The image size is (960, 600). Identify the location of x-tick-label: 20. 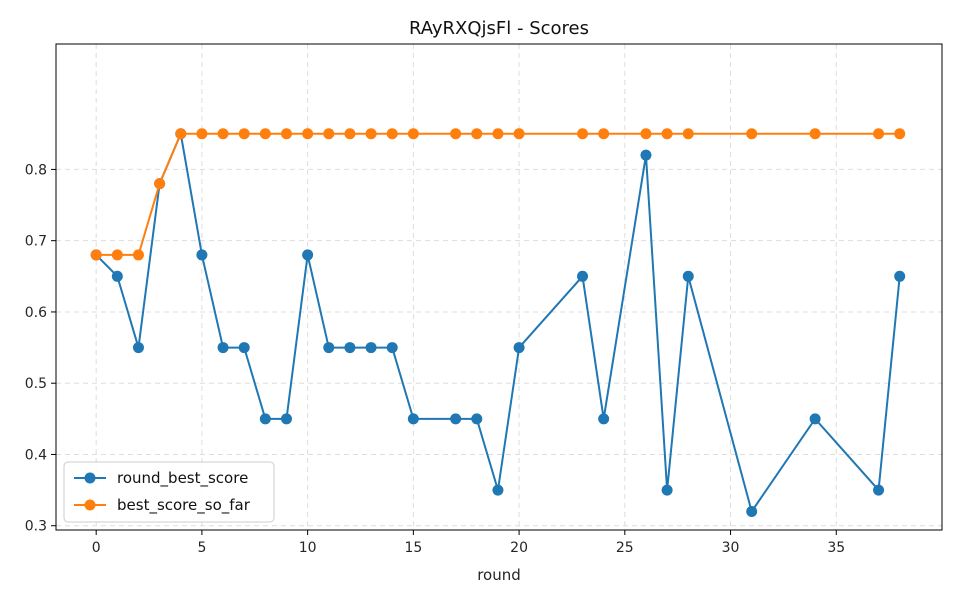
(519, 548).